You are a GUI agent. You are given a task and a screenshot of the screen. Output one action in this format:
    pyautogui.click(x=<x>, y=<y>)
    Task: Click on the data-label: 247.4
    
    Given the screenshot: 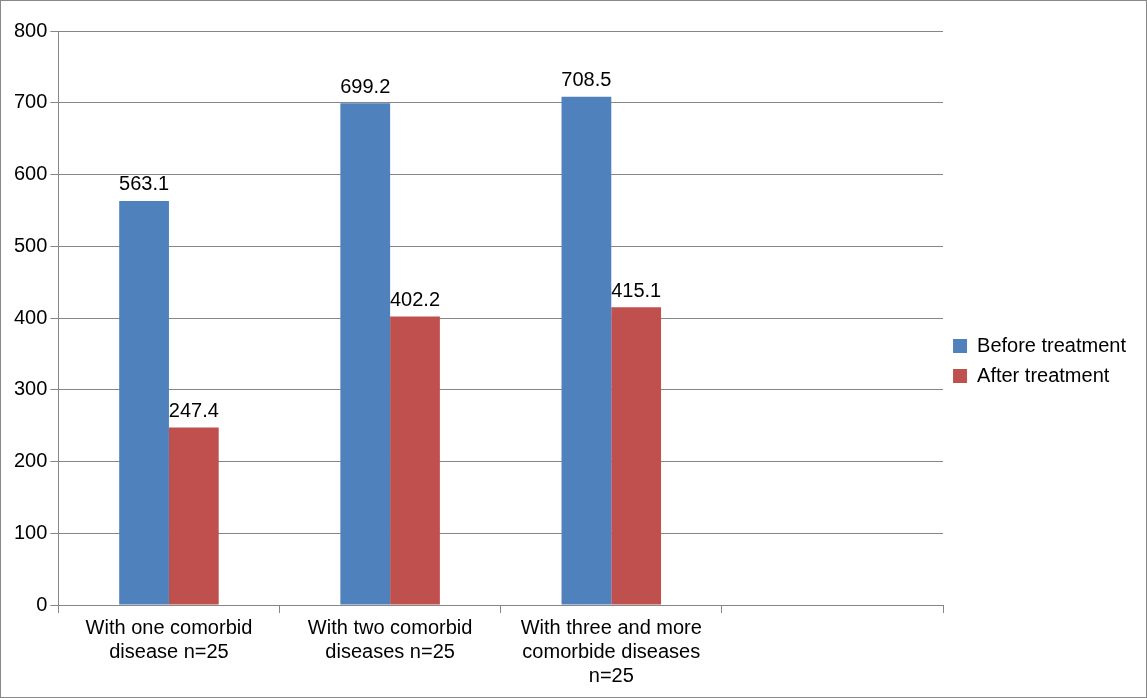 What is the action you would take?
    pyautogui.click(x=193, y=410)
    